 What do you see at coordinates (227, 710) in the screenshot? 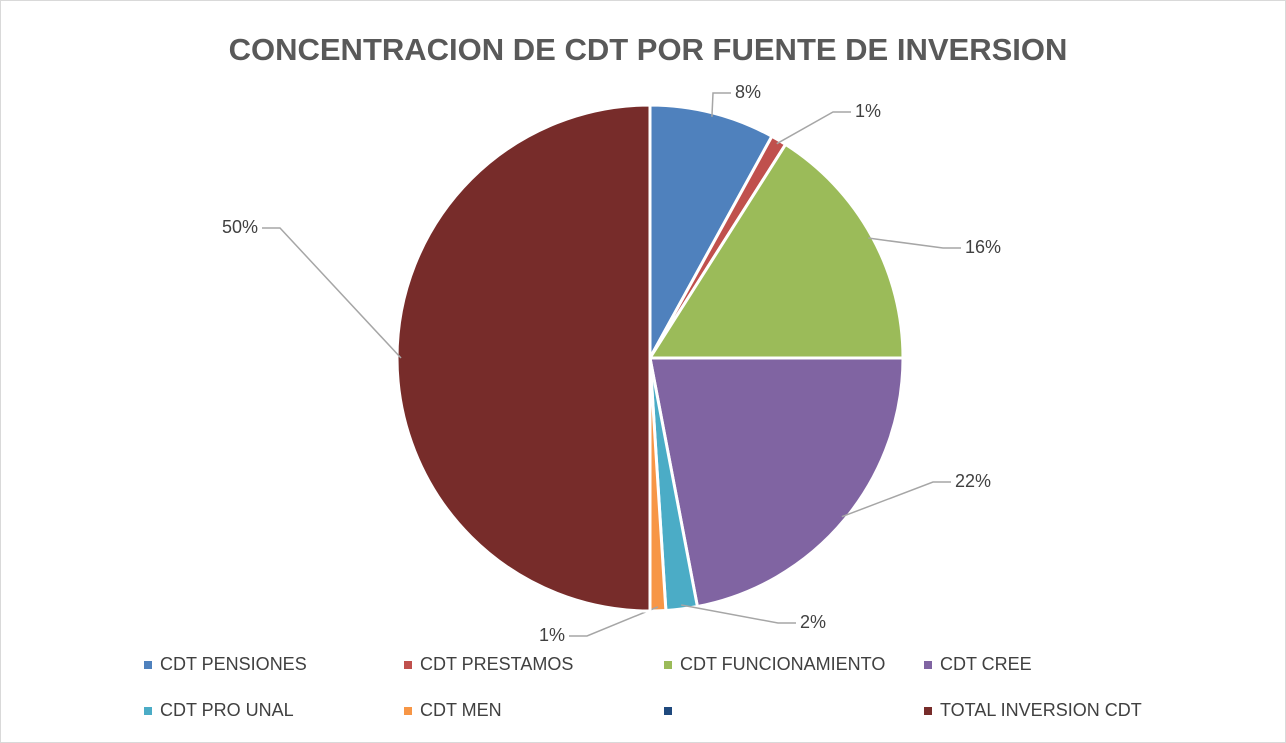
I see `legend-label: CDT PRO UNAL` at bounding box center [227, 710].